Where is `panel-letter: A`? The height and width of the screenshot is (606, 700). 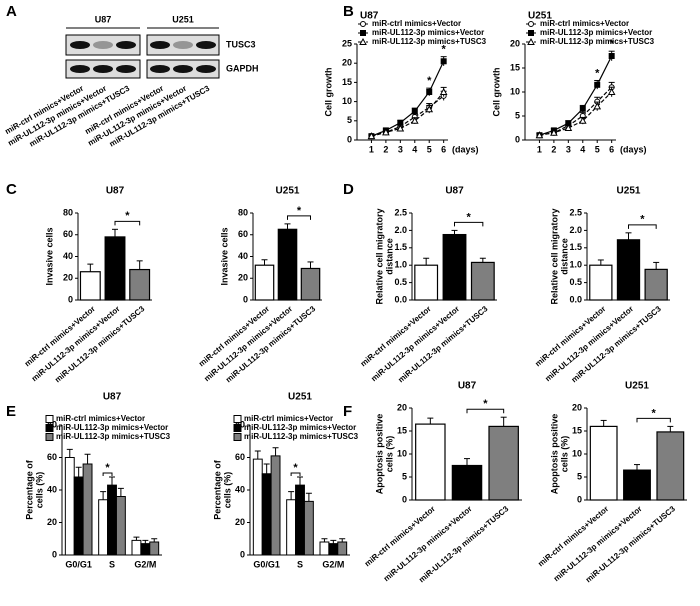 panel-letter: A is located at coordinates (11, 11).